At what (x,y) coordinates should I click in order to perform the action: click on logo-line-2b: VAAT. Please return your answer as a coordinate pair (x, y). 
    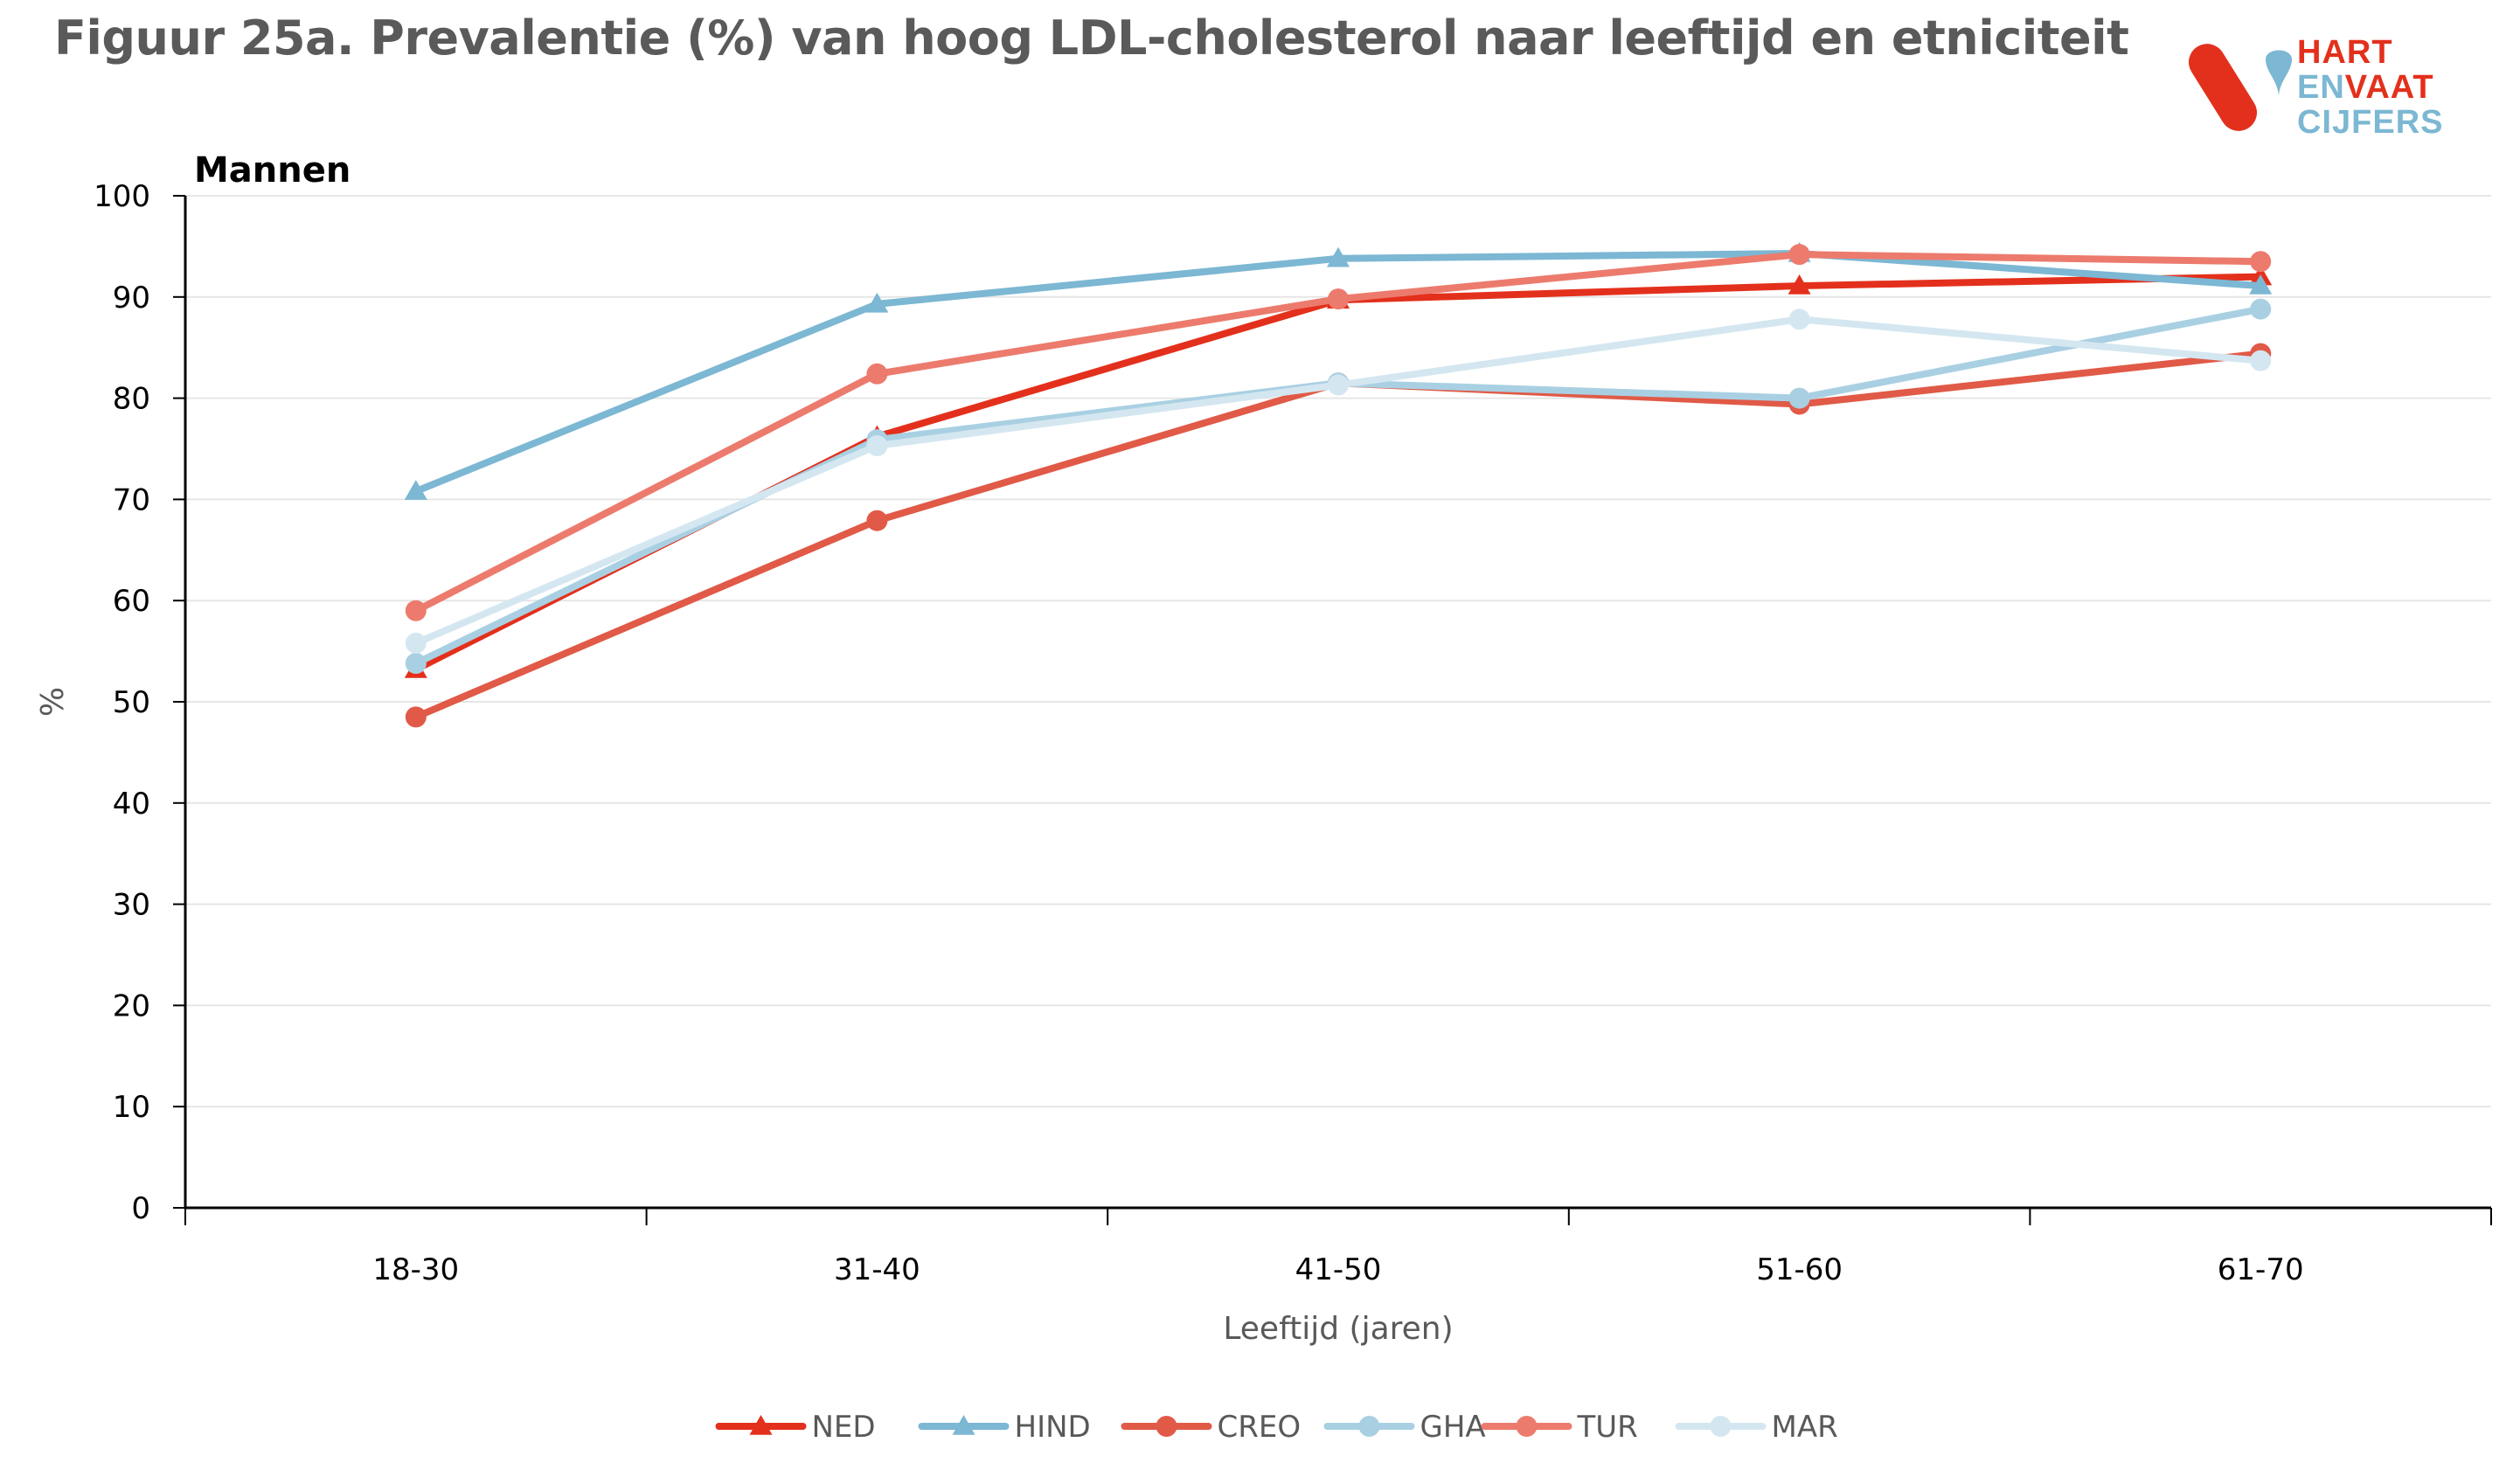
    Looking at the image, I should click on (2389, 87).